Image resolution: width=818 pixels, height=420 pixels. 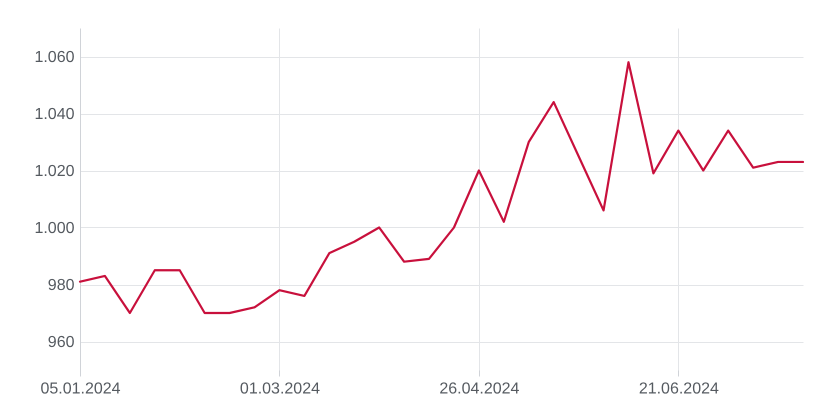 What do you see at coordinates (80, 389) in the screenshot?
I see `x-tick-label: 05.01.2024` at bounding box center [80, 389].